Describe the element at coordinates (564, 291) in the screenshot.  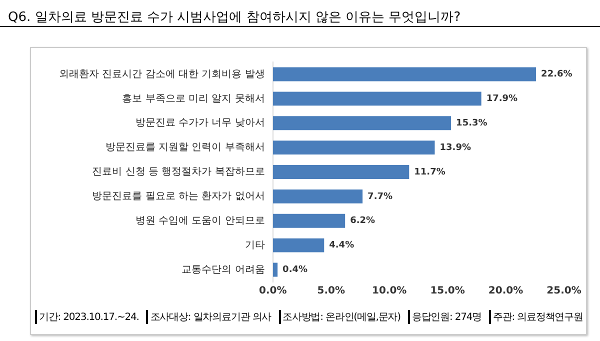
I see `x-tick-label: 25.0%` at that location.